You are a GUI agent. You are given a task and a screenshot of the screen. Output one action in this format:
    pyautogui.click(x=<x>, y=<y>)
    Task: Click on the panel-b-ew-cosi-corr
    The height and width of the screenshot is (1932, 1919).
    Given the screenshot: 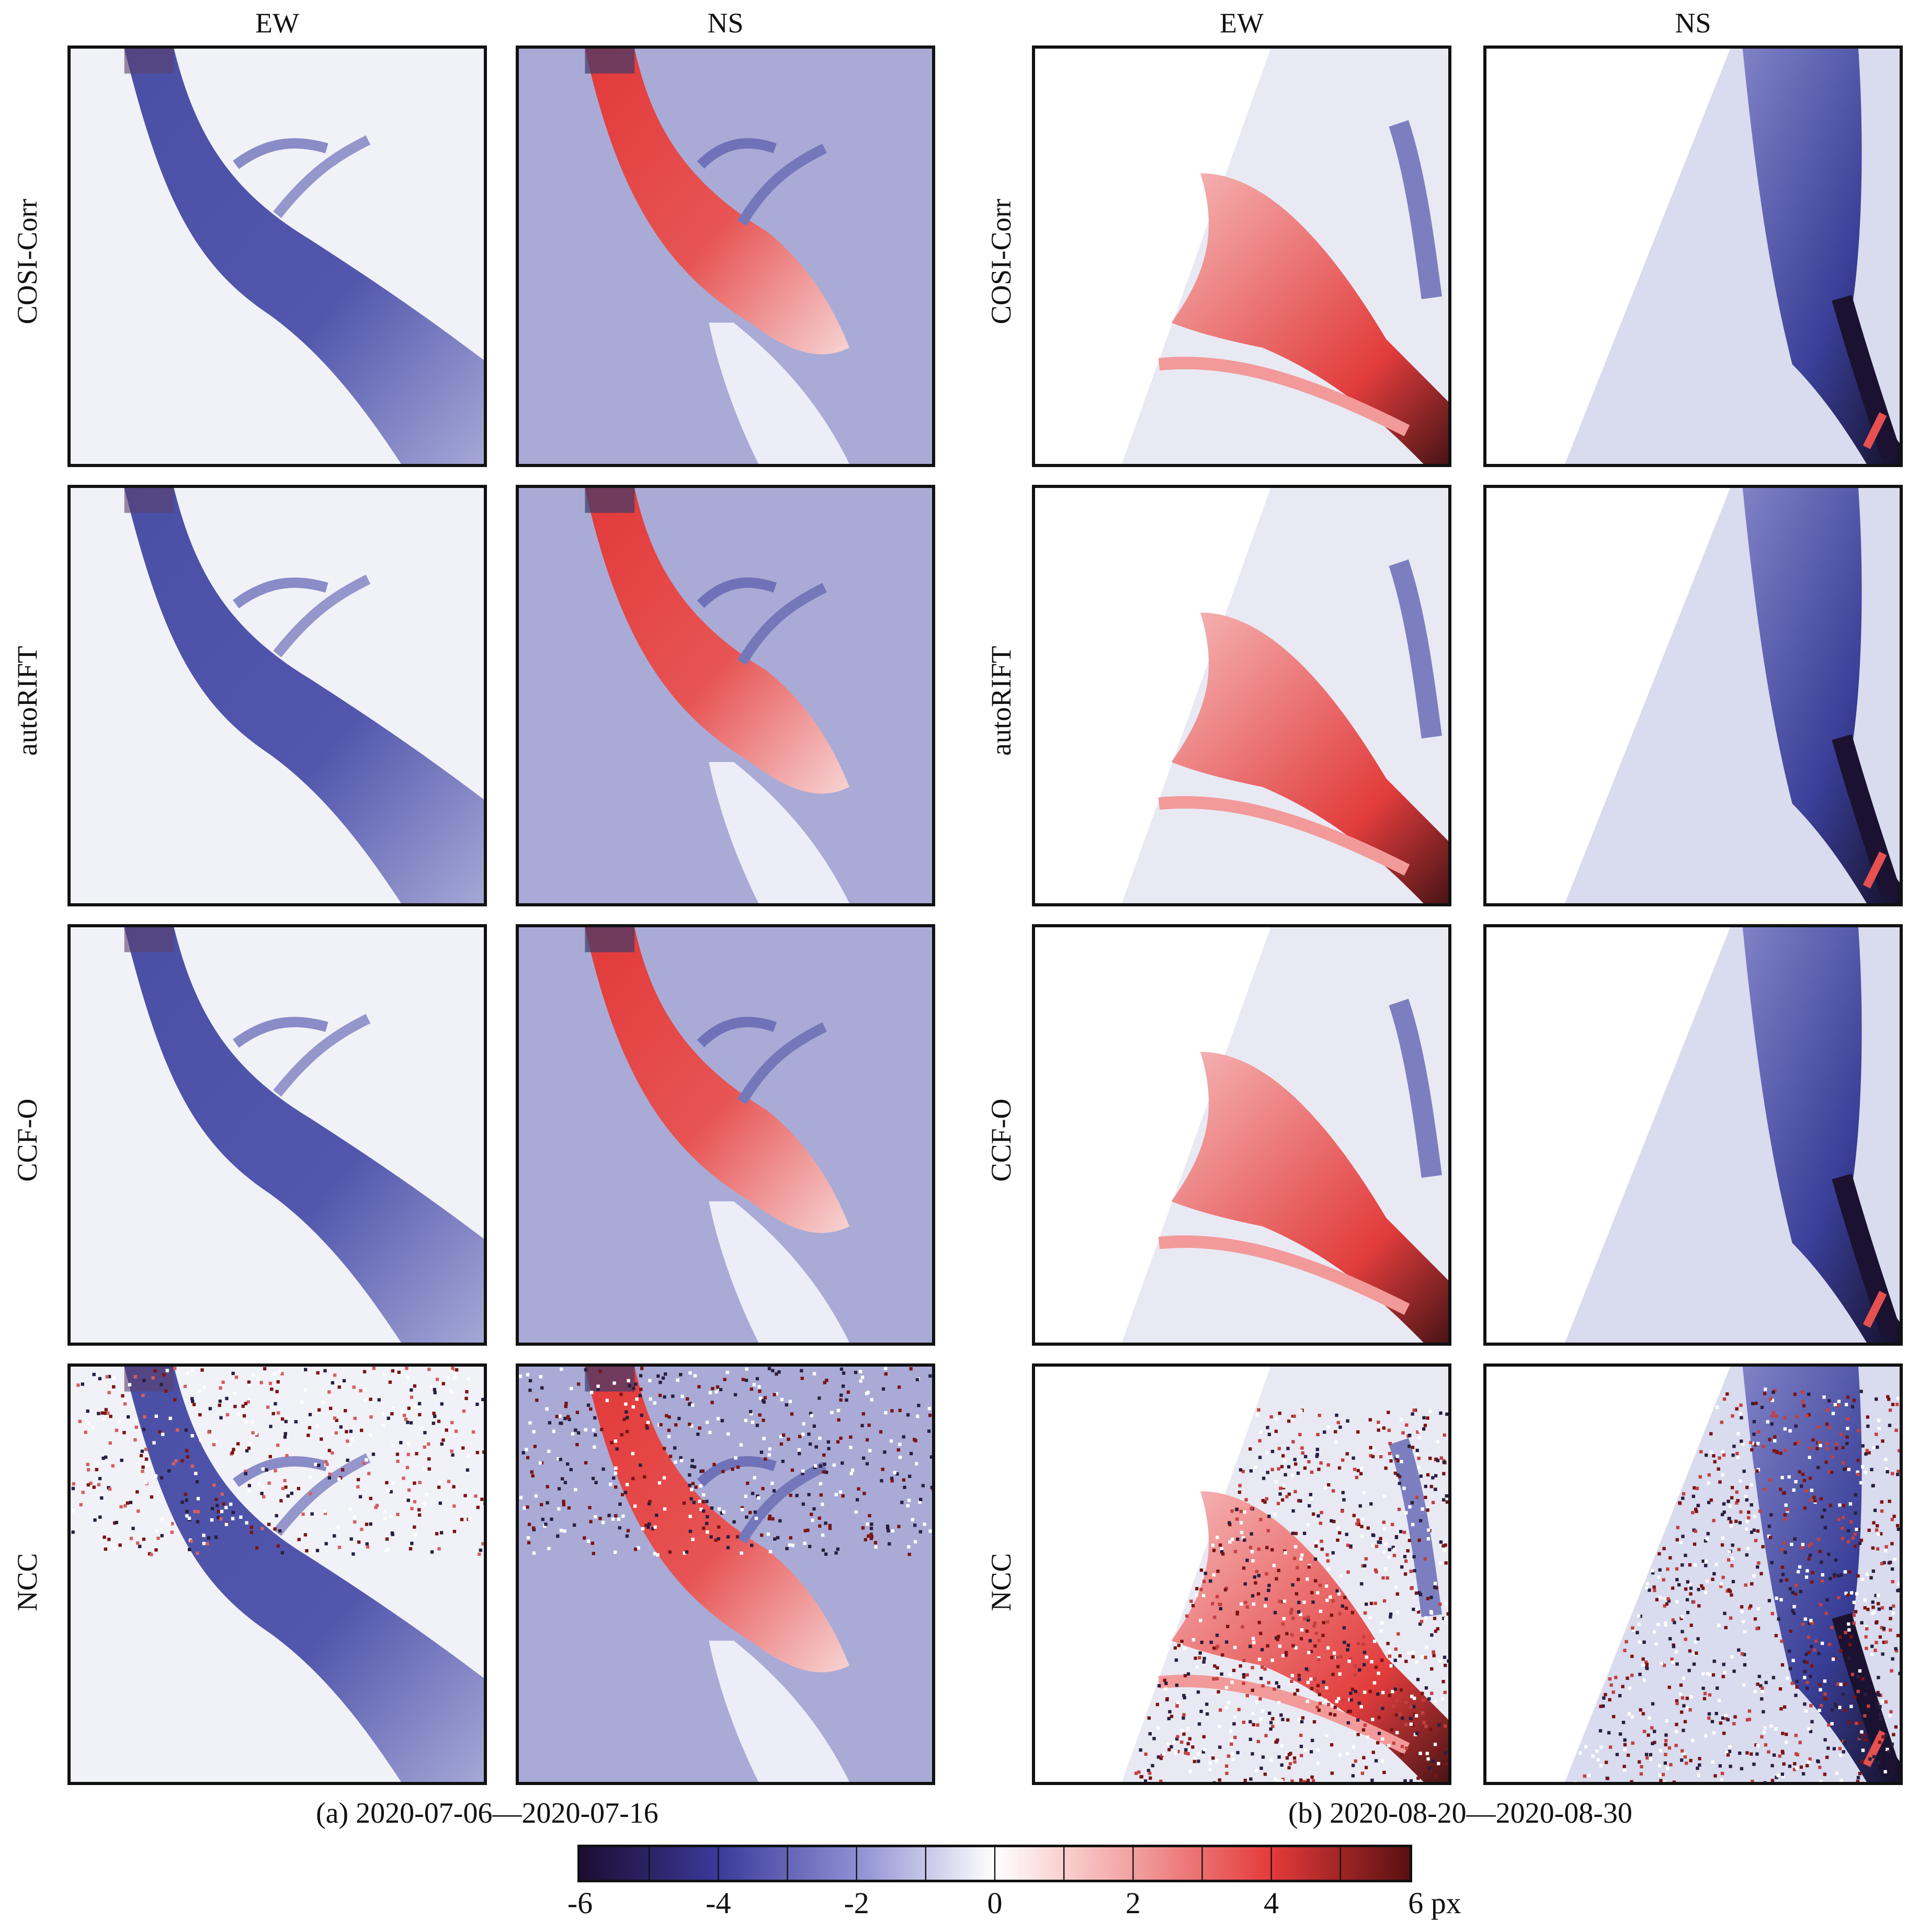 What is the action you would take?
    pyautogui.click(x=1241, y=256)
    